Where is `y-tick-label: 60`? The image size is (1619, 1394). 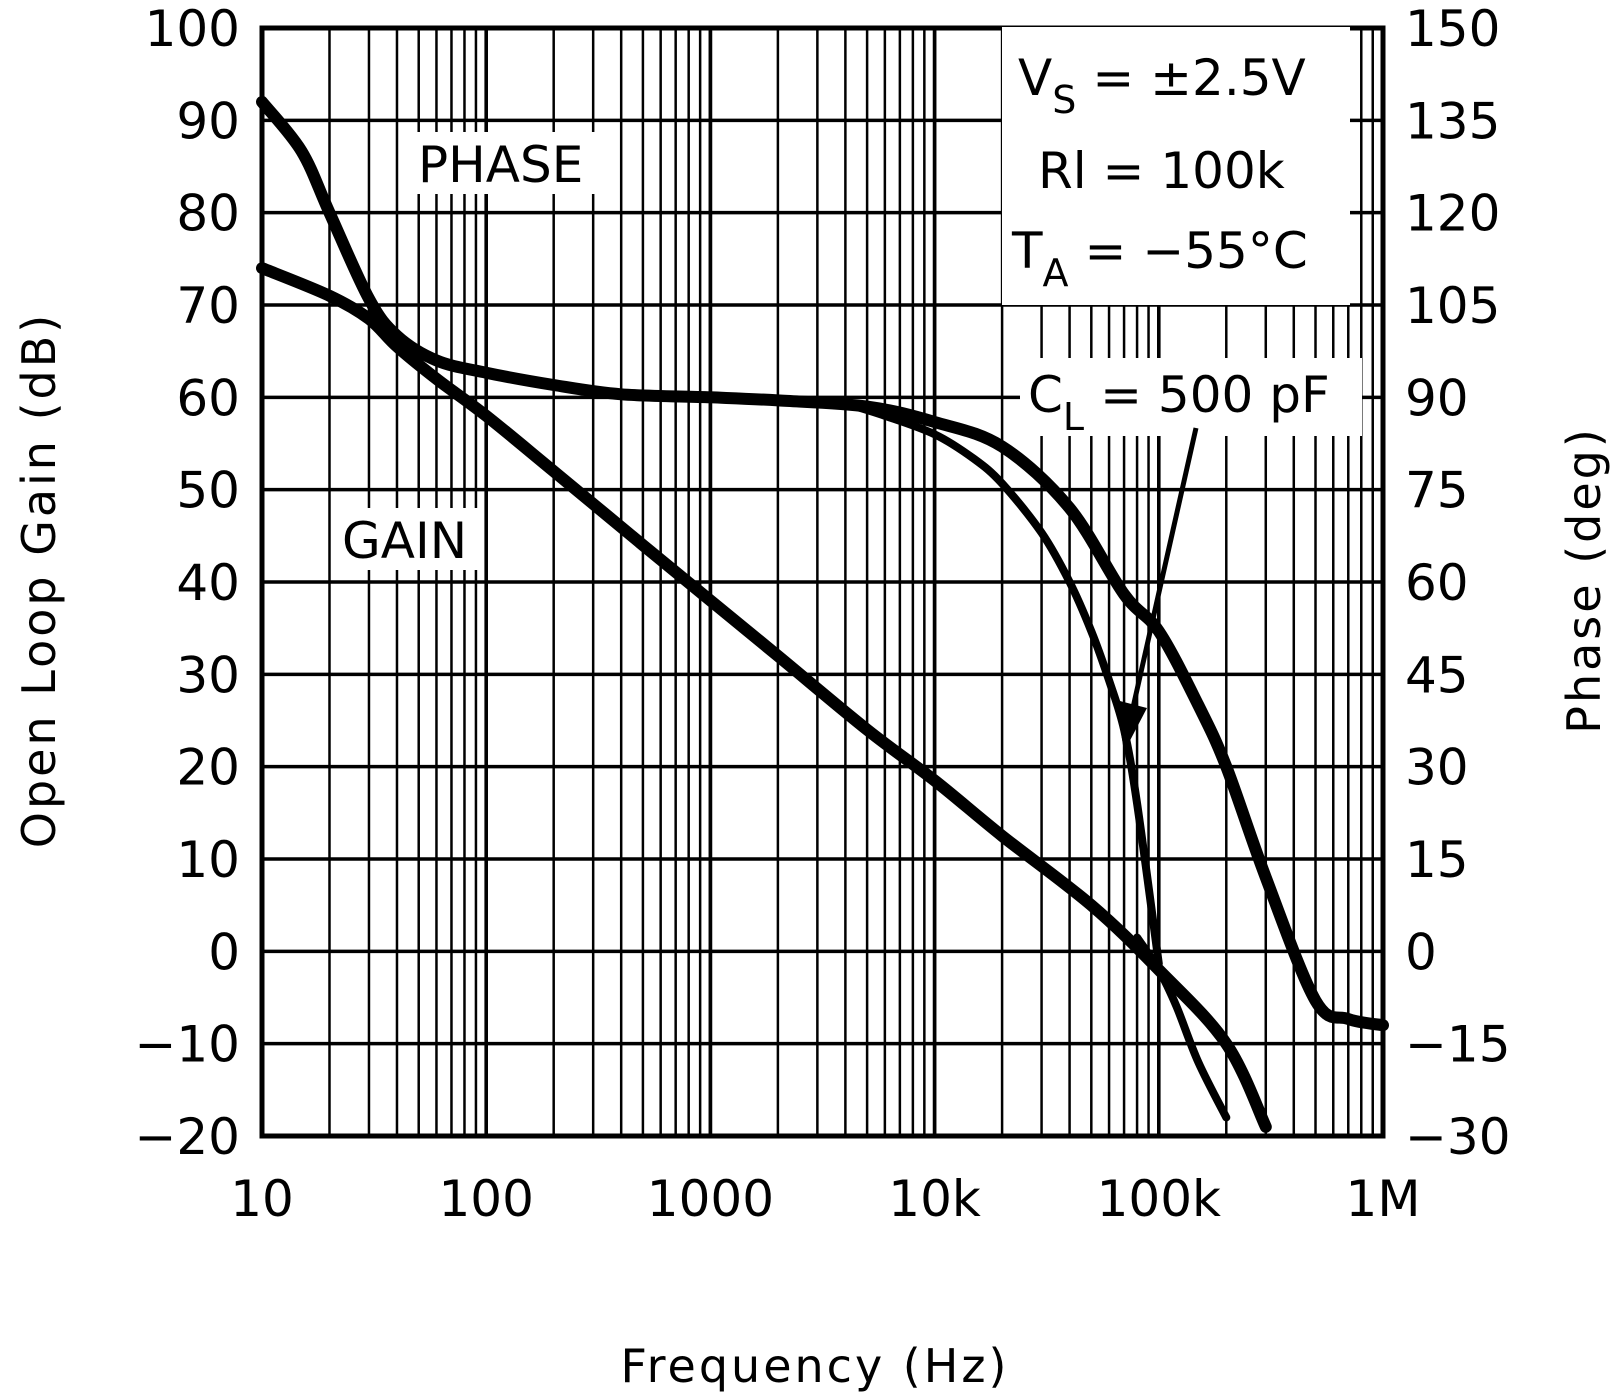
y-tick-label: 60 is located at coordinates (208, 398).